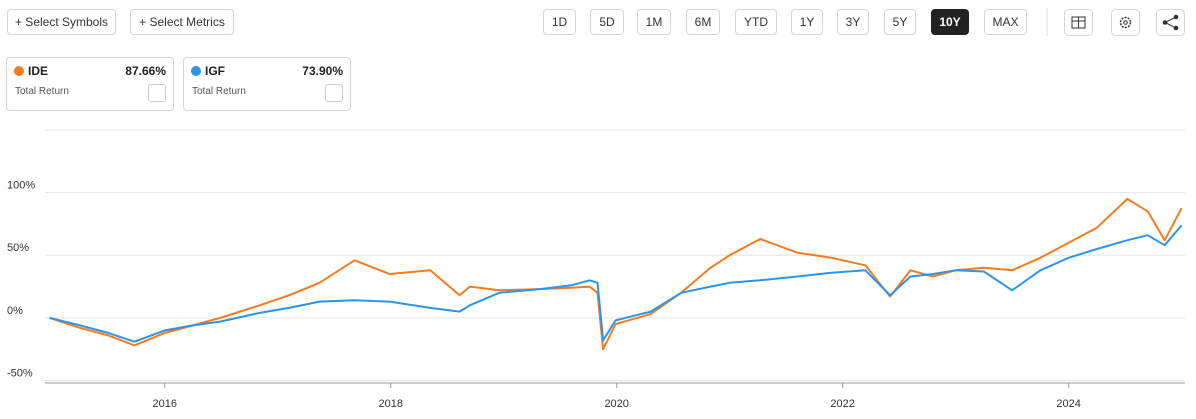 Image resolution: width=1196 pixels, height=419 pixels. I want to click on card-value: 87.66%, so click(145, 71).